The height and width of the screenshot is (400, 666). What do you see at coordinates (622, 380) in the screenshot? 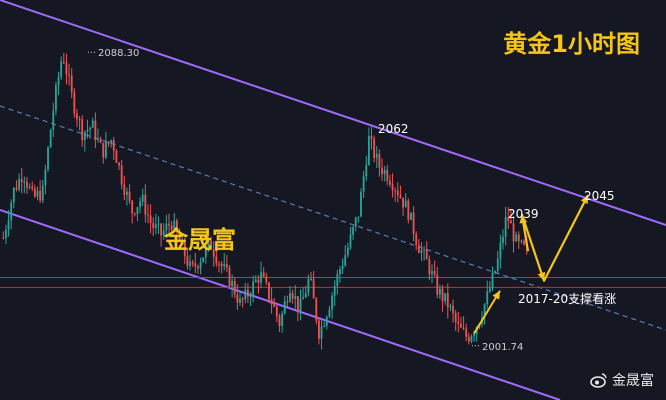
I see `watermark: 金晟富` at bounding box center [622, 380].